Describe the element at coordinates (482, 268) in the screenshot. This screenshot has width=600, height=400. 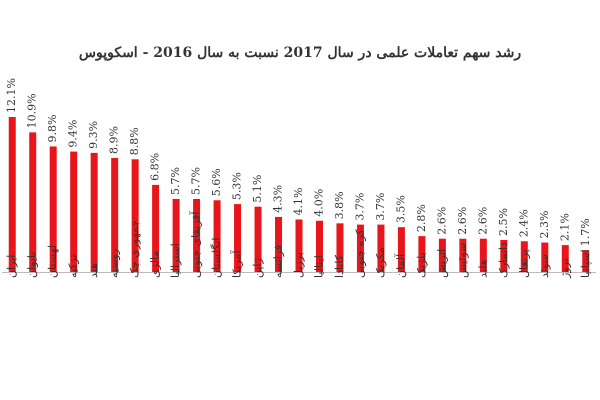
I see `x-tick-label: هلند` at that location.